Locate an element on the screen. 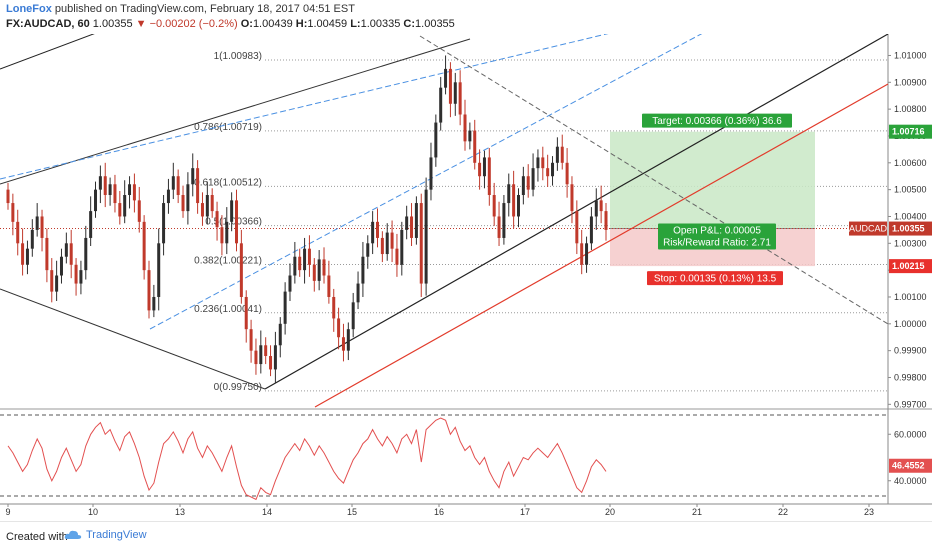  pnl-label: Open P&L: 0.00005 is located at coordinates (717, 231).